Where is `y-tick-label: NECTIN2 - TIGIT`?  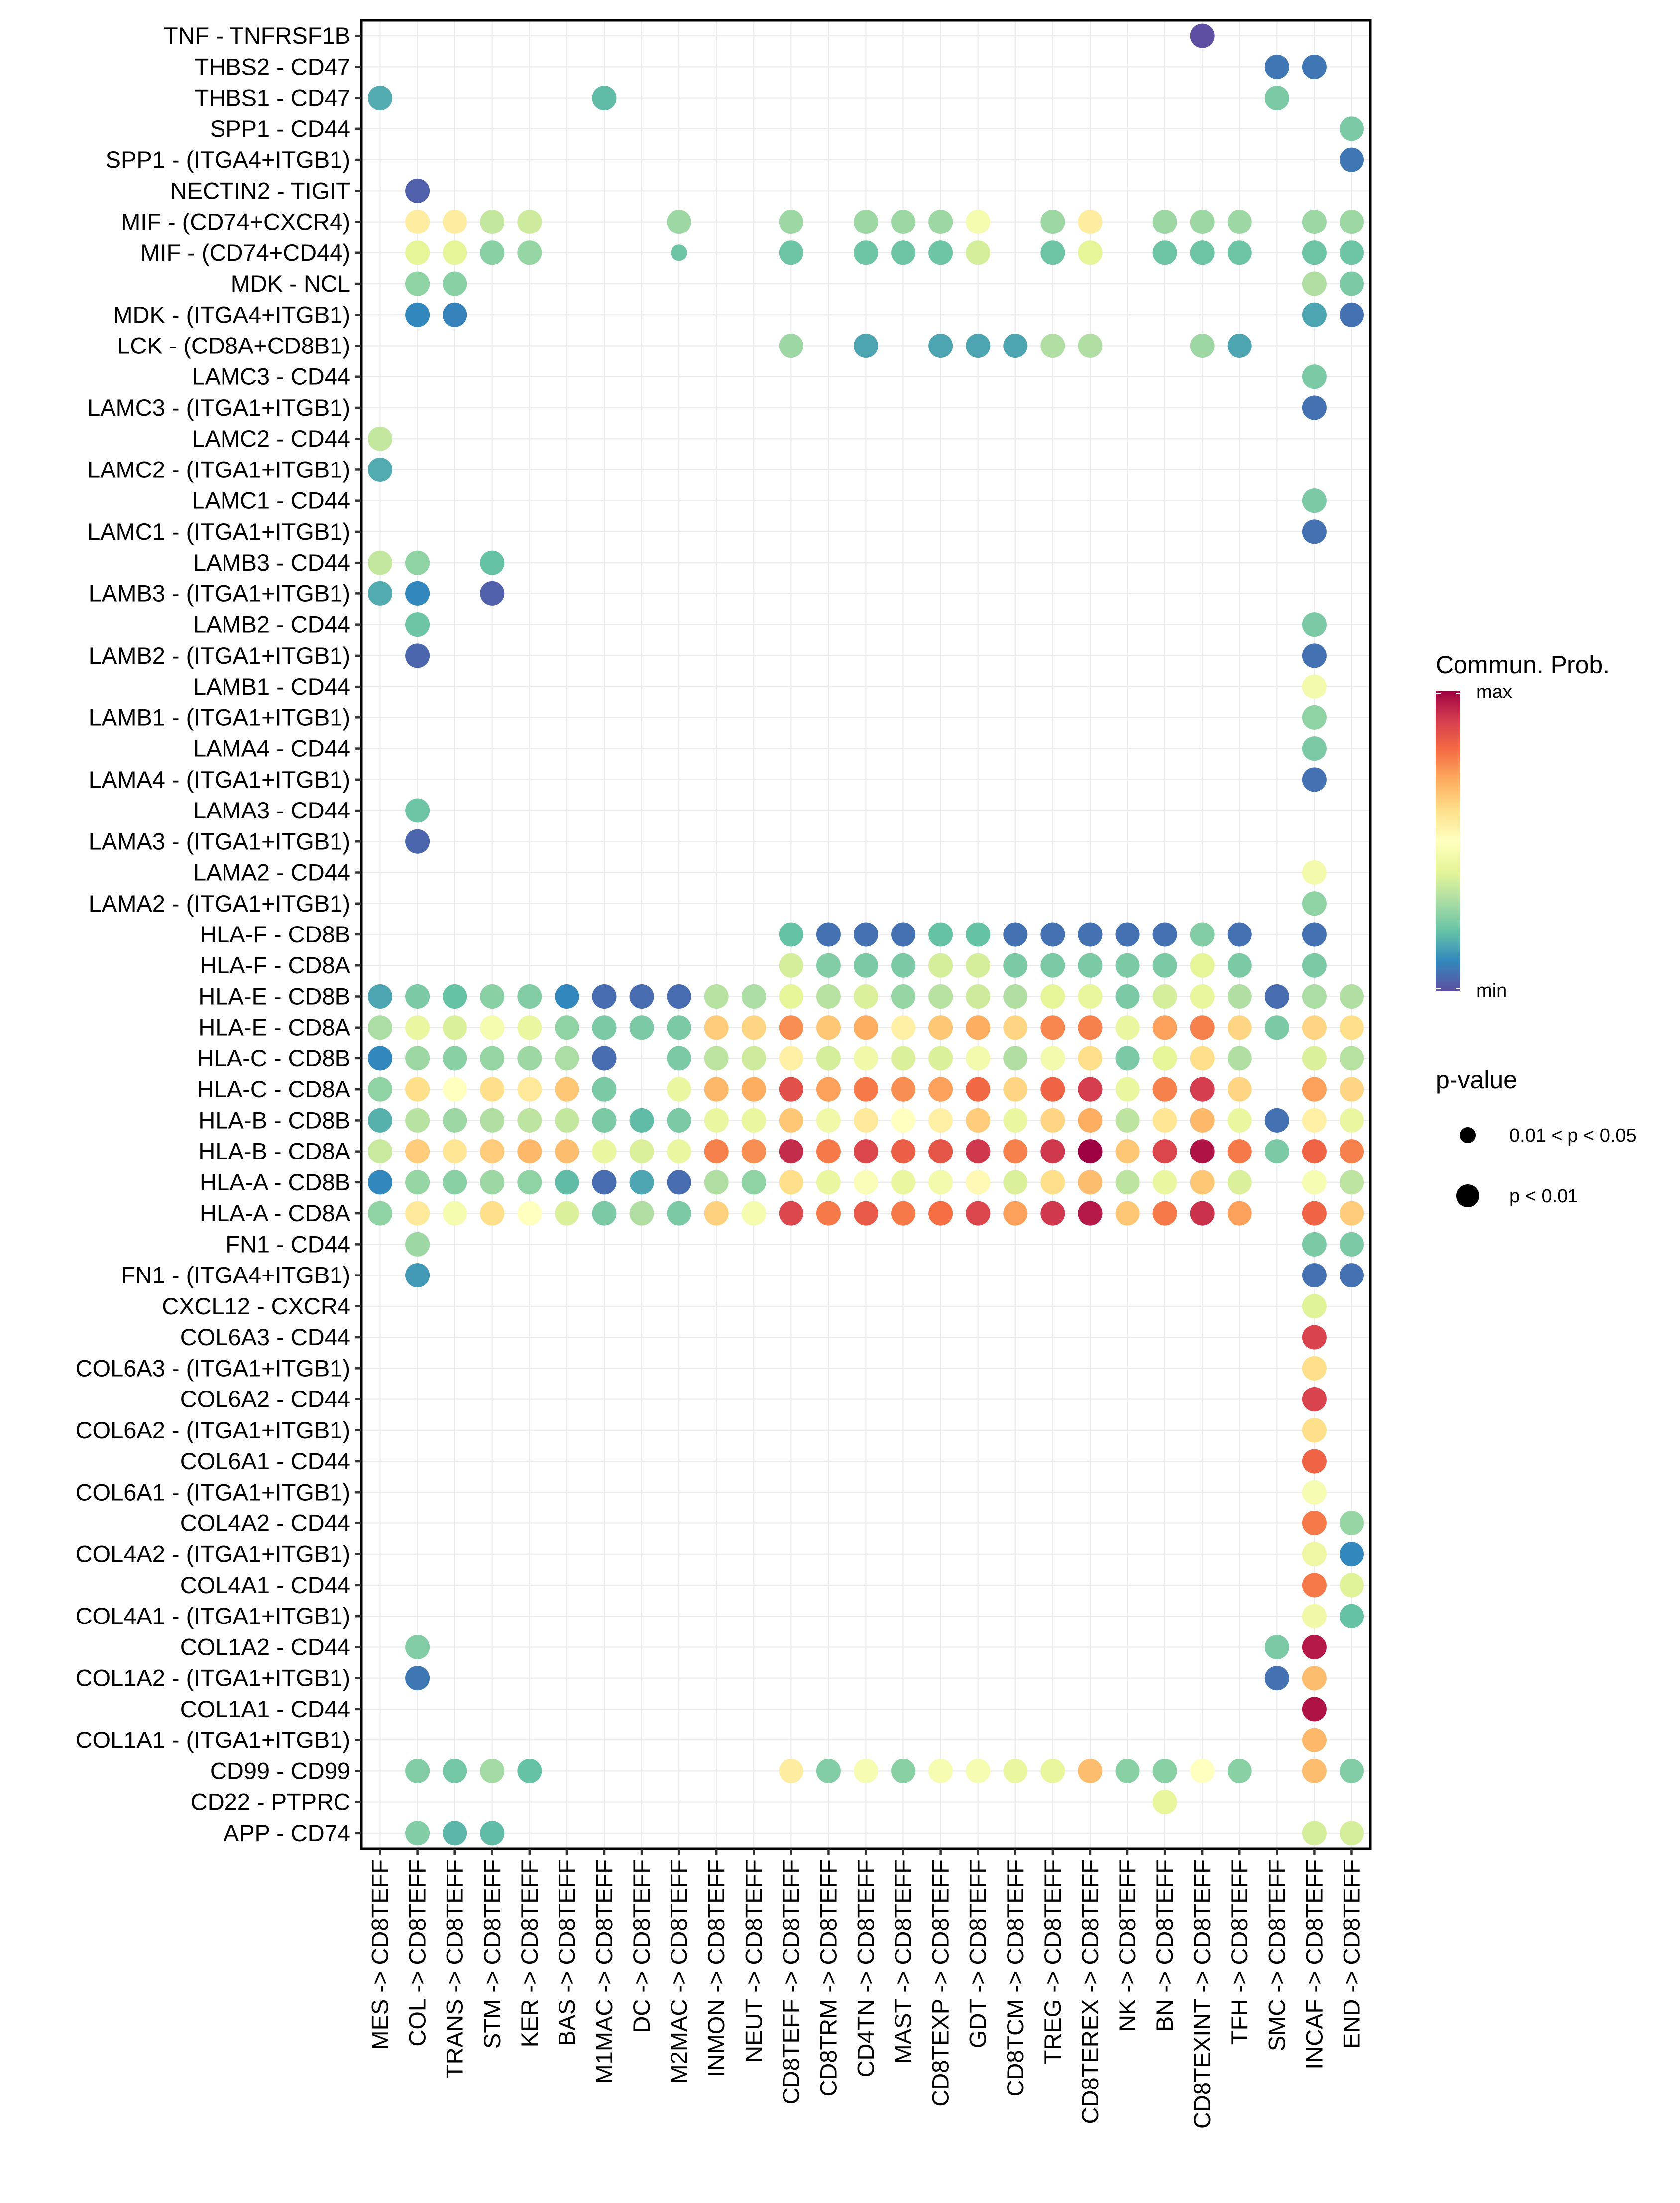 y-tick-label: NECTIN2 - TIGIT is located at coordinates (260, 190).